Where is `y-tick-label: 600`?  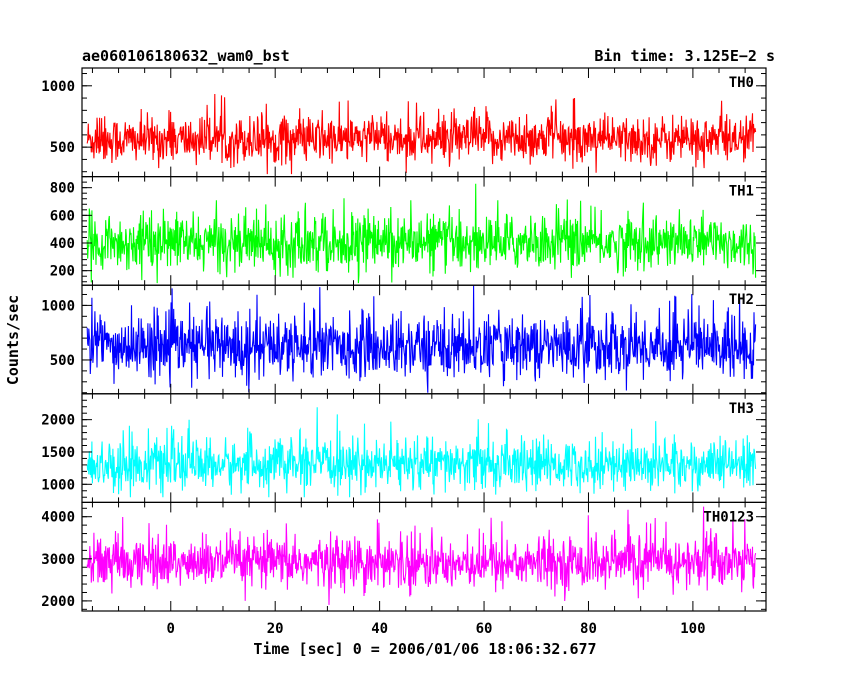 y-tick-label: 600 is located at coordinates (62, 216).